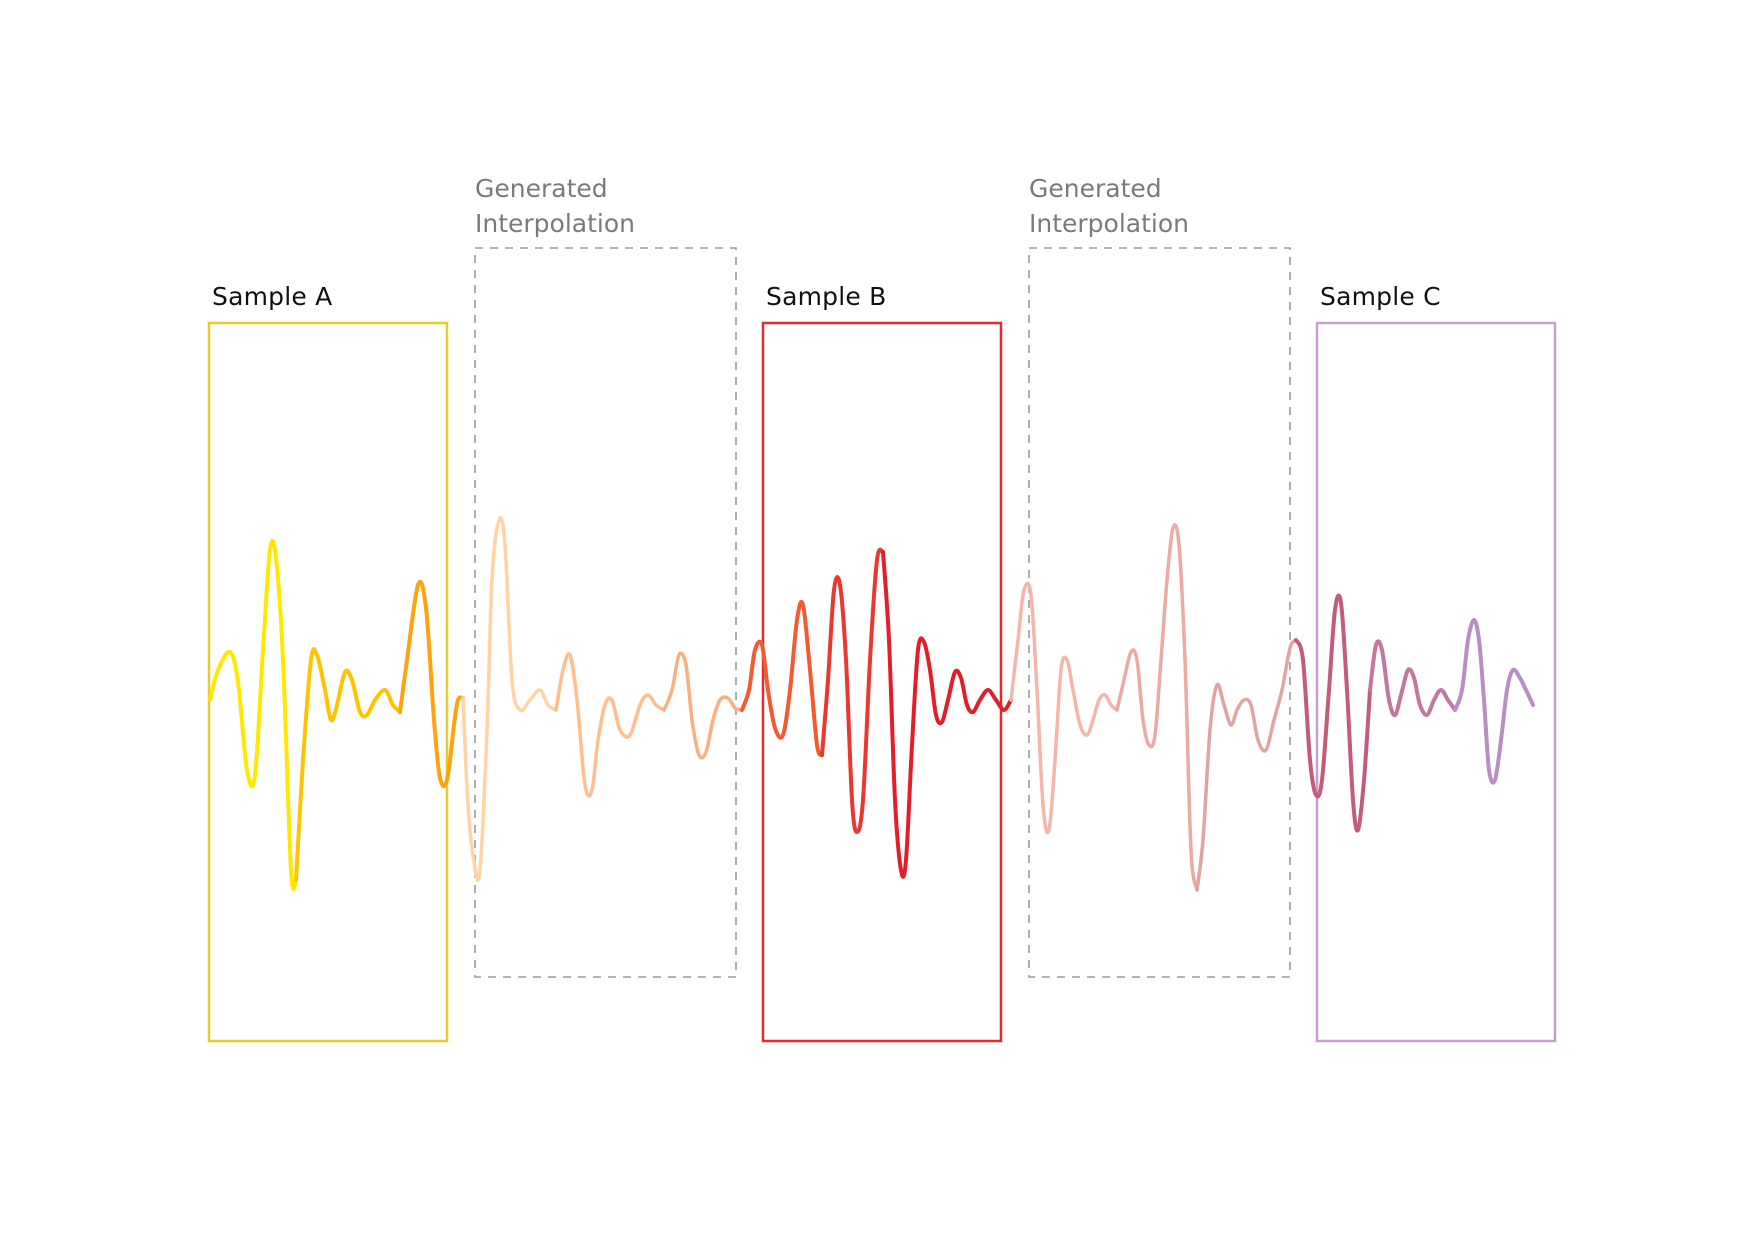 The image size is (1755, 1241). I want to click on interpolation-1-box, so click(605, 612).